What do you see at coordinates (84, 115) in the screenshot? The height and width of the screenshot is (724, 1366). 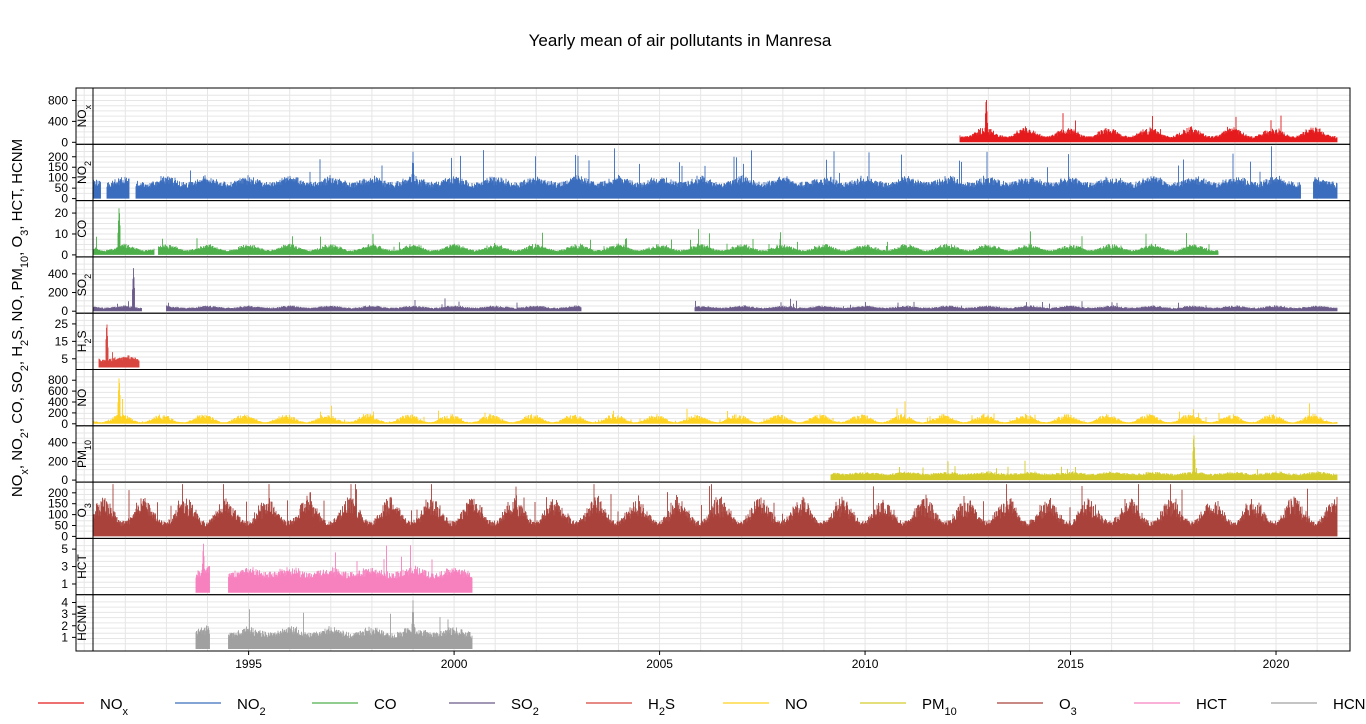 I see `strip-label-nox: NOx` at bounding box center [84, 115].